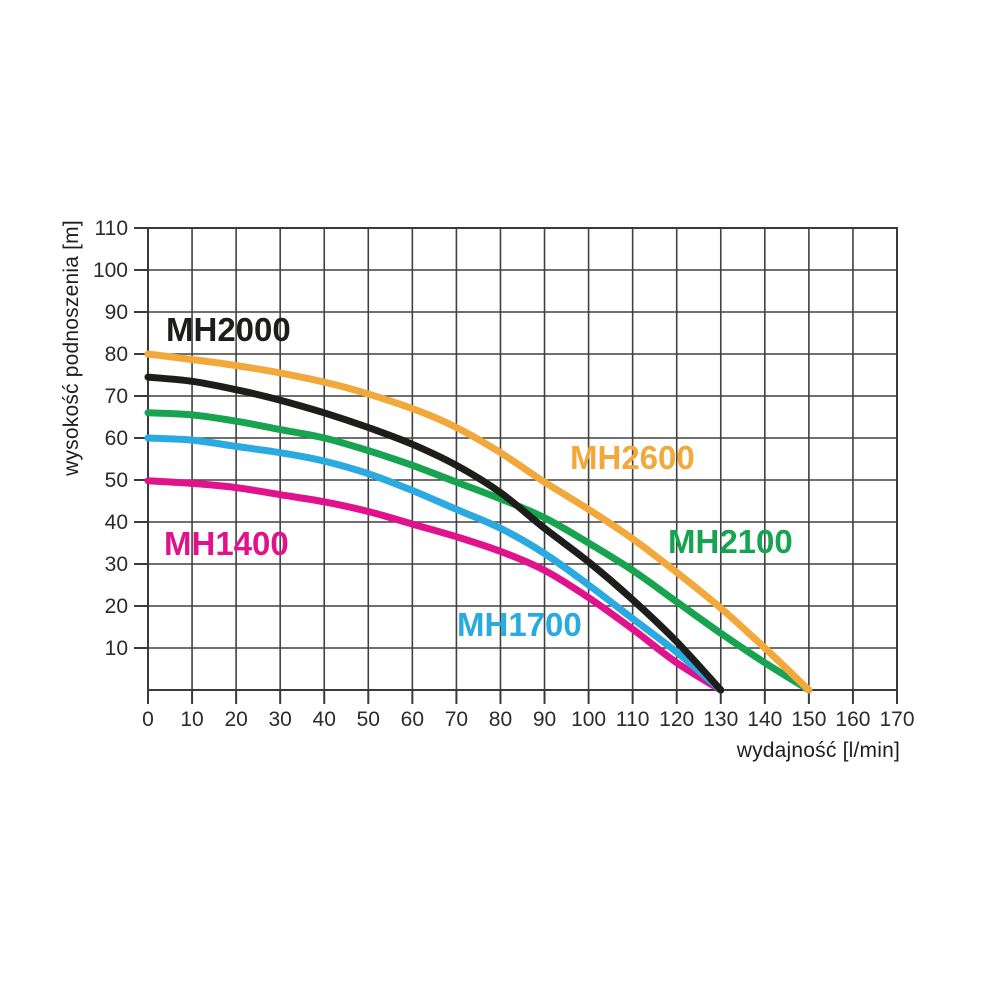 The height and width of the screenshot is (1000, 1000). I want to click on series-label-mh1400: MH1400, so click(226, 543).